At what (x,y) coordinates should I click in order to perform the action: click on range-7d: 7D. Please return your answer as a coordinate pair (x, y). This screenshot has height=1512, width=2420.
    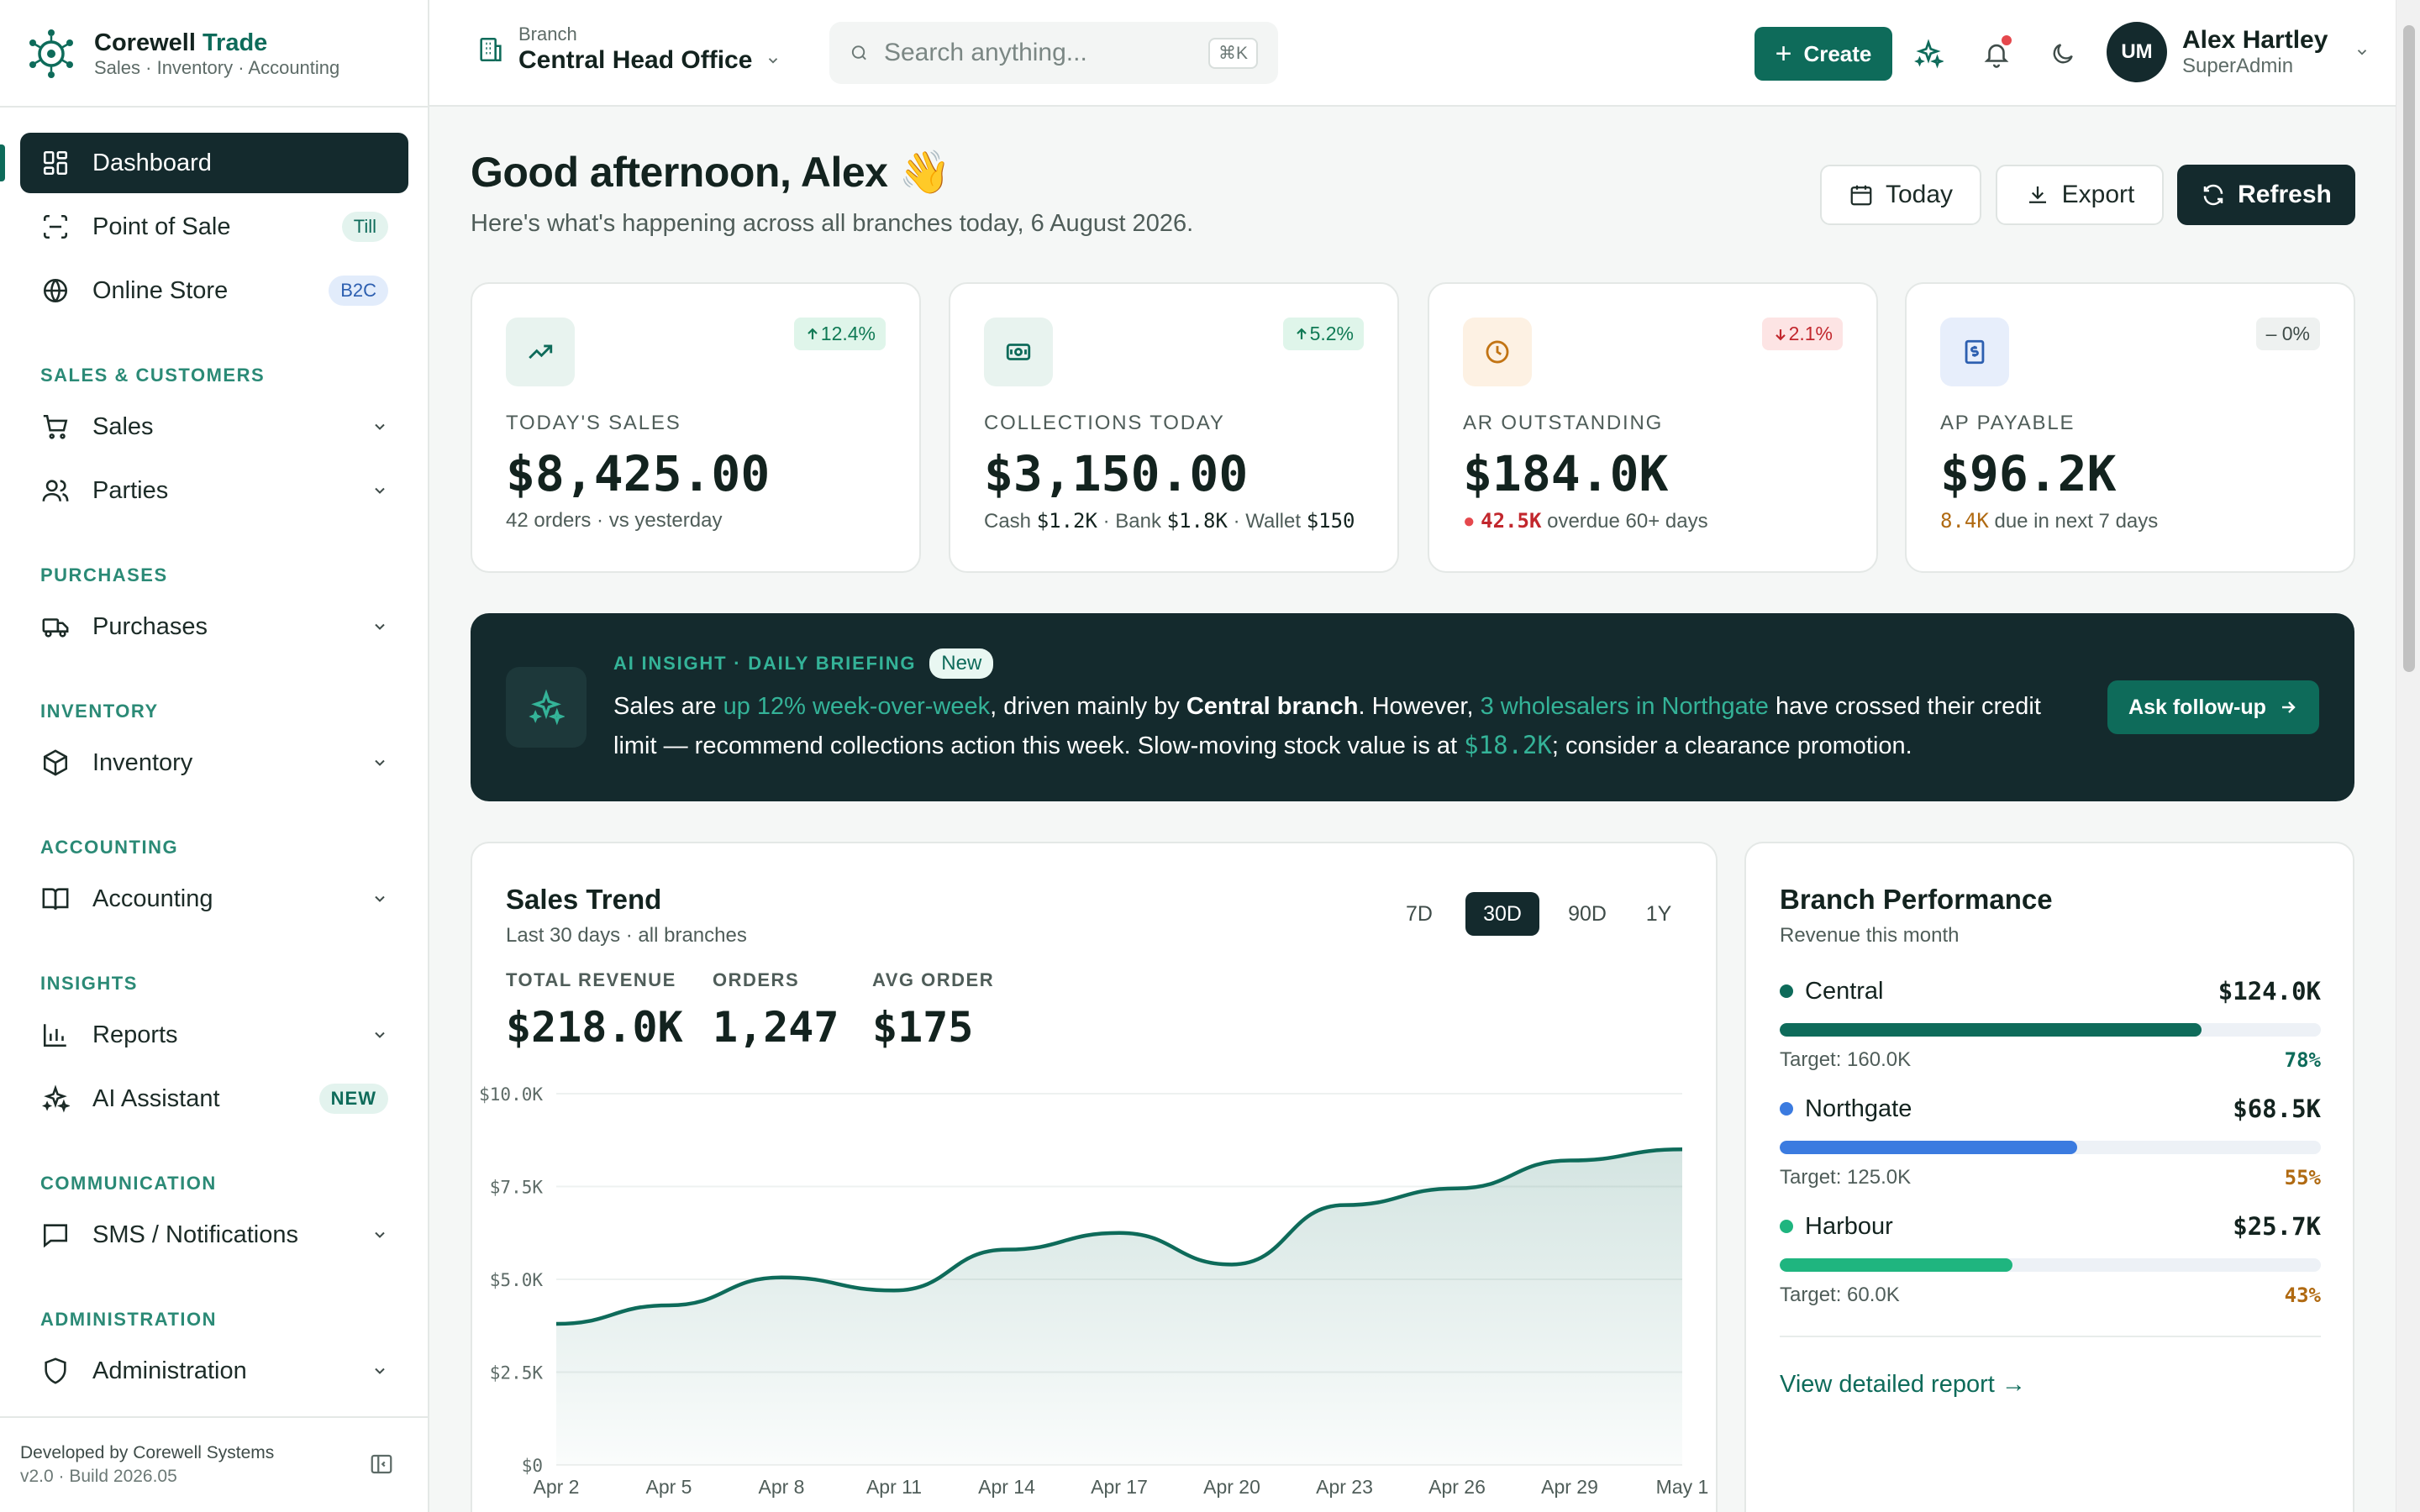
    Looking at the image, I should click on (1419, 913).